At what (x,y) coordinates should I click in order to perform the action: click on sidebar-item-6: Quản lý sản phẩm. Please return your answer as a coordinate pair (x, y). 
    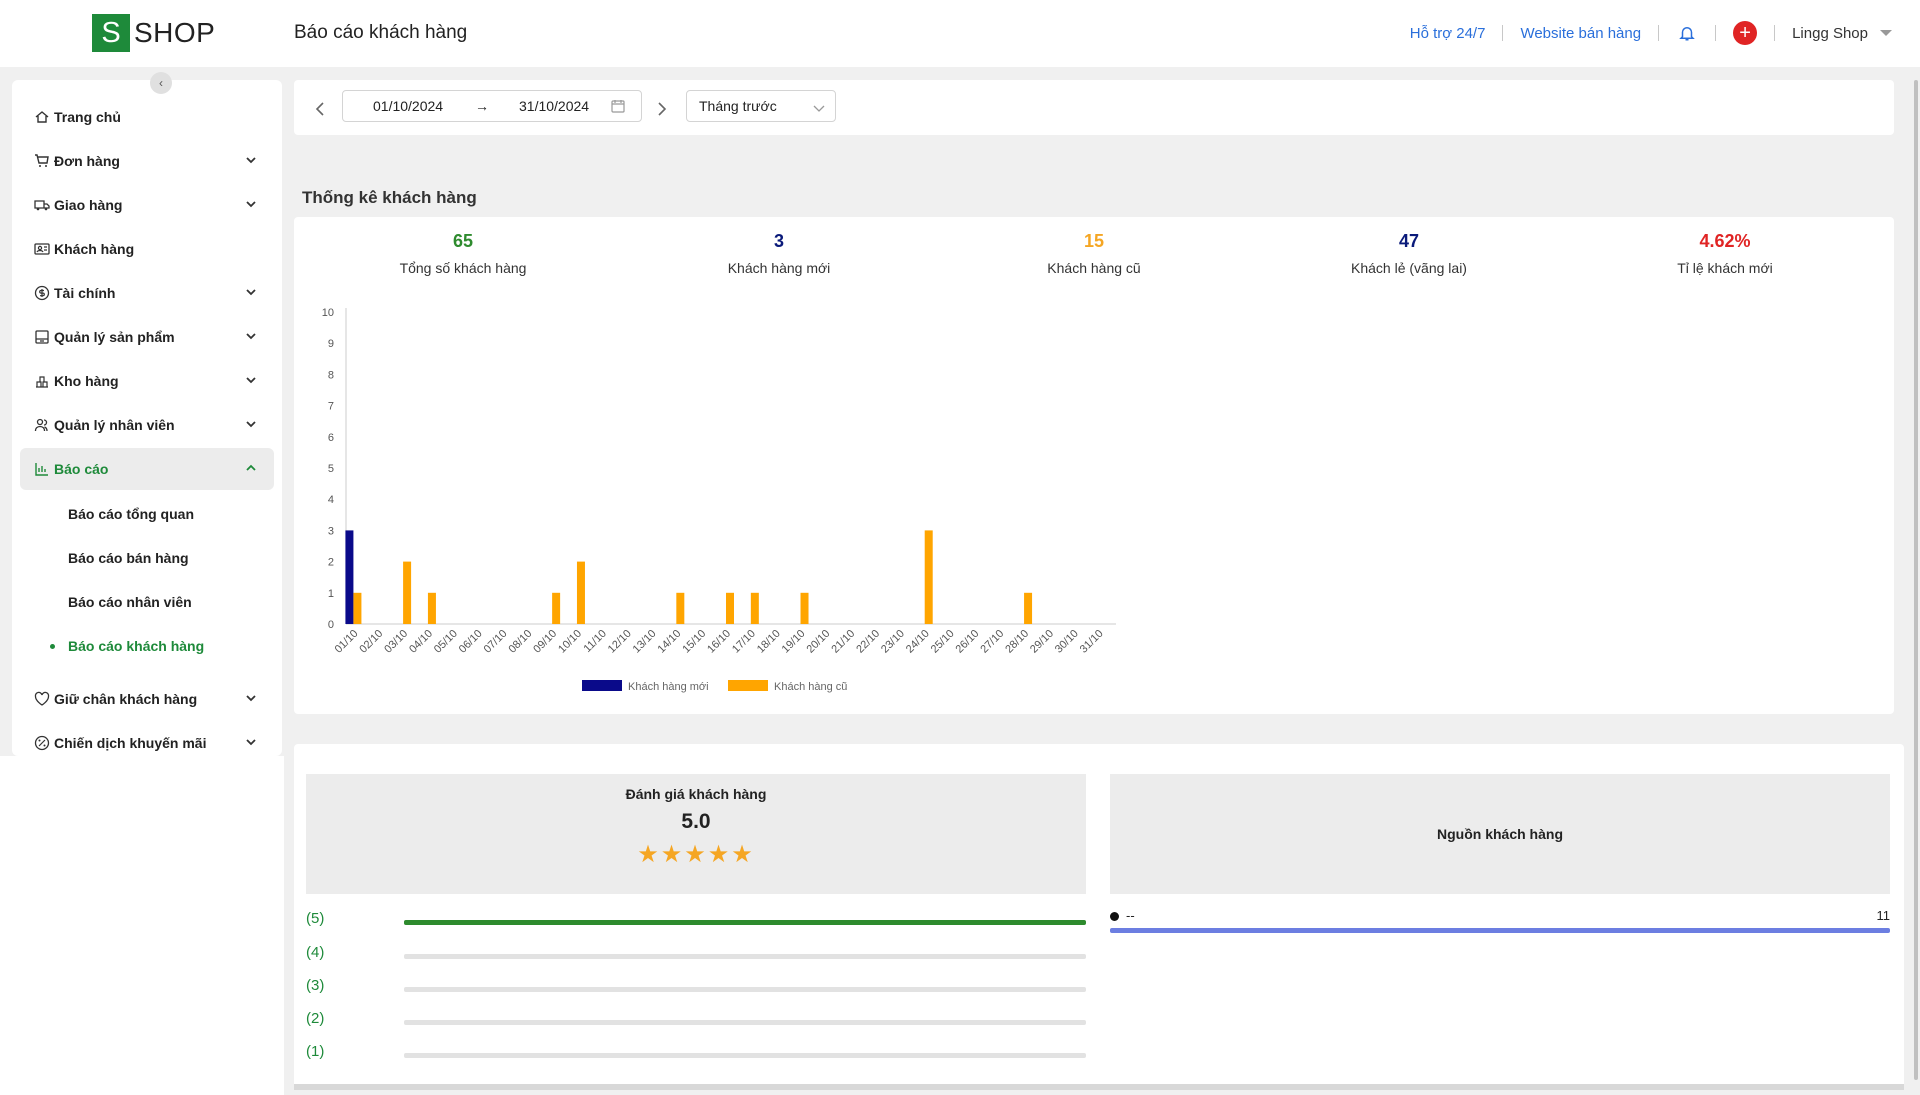
    Looking at the image, I should click on (147, 337).